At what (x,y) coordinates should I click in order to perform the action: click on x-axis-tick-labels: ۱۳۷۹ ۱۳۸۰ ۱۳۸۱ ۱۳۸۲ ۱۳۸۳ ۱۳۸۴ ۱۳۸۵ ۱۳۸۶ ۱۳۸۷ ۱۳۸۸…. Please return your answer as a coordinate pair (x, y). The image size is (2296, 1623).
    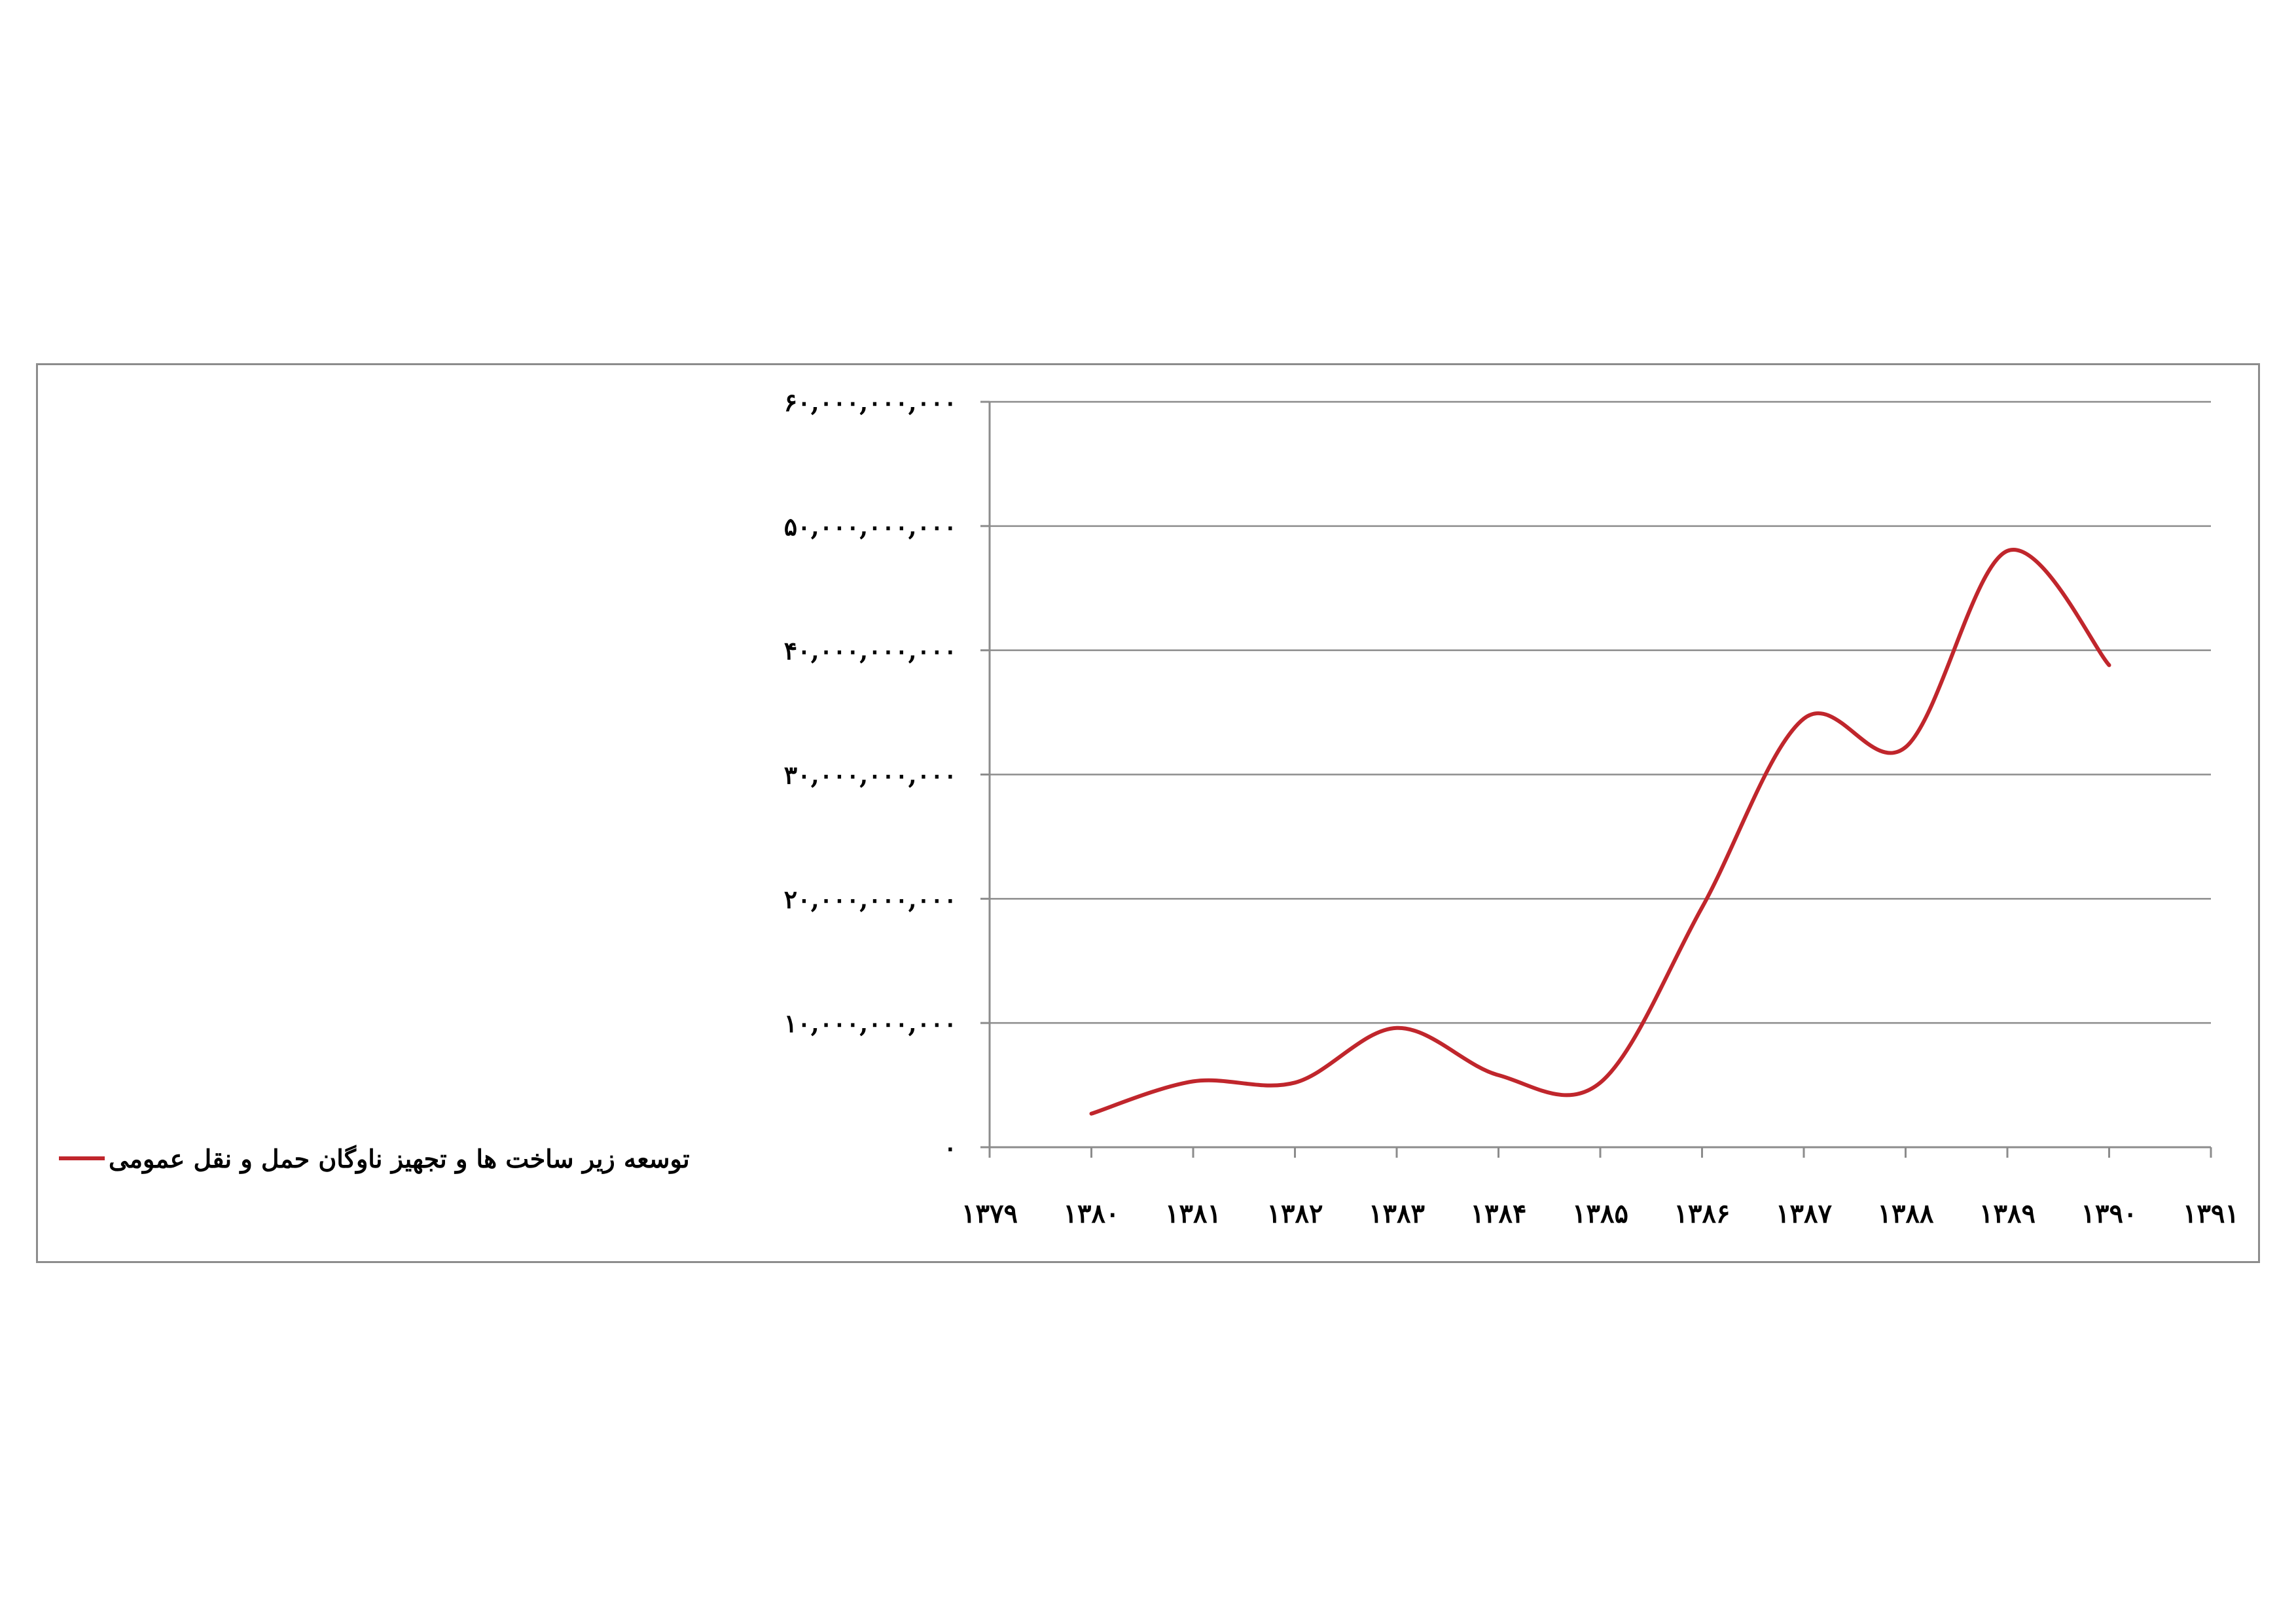
    Looking at the image, I should click on (1600, 1213).